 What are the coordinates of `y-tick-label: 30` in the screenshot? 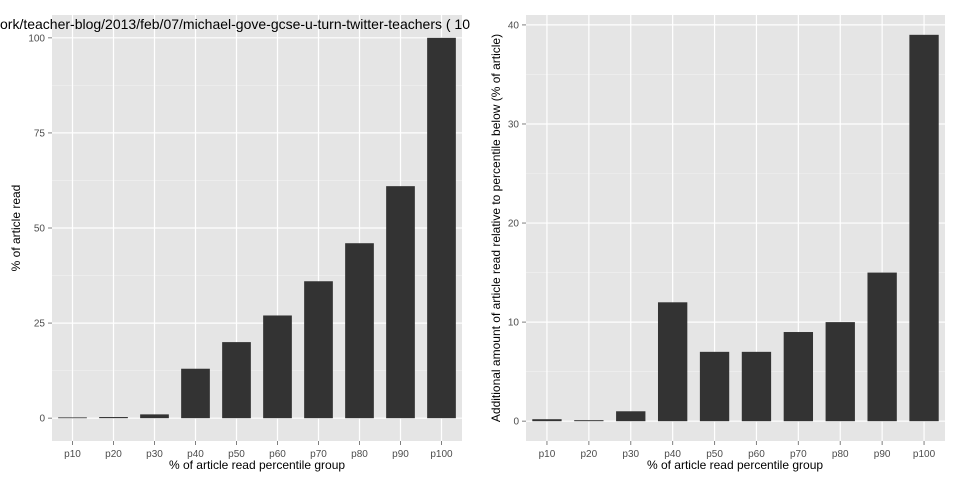 It's located at (514, 124).